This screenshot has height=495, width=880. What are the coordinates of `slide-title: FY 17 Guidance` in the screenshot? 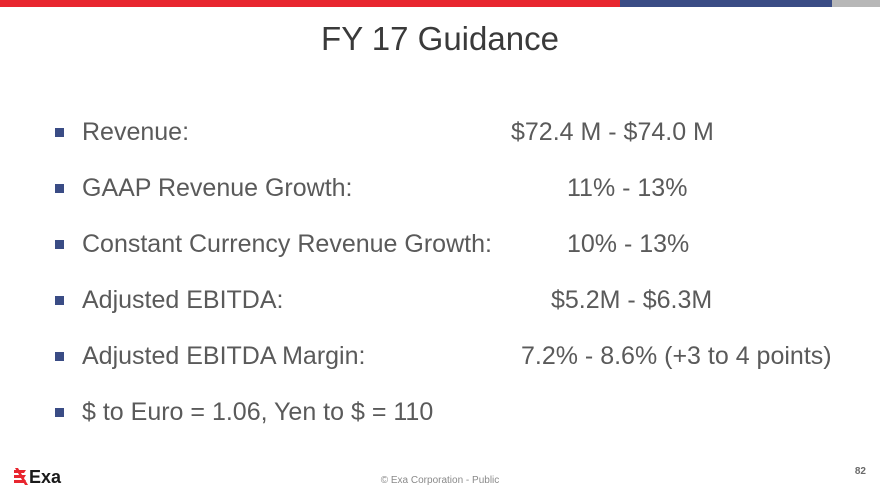 It's located at (440, 38).